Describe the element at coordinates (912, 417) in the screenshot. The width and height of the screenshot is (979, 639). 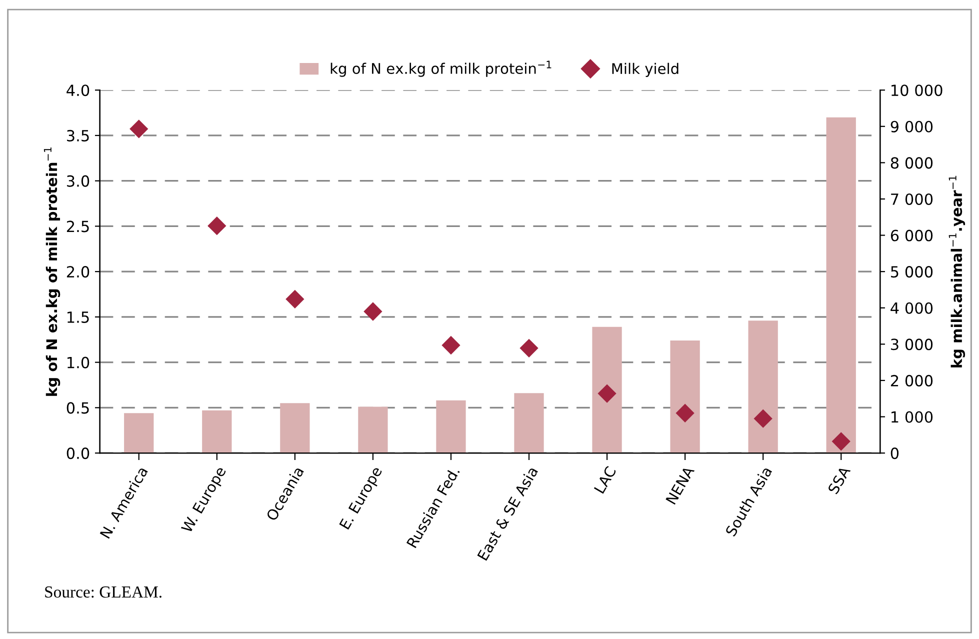
I see `y2-tick-label: 1 000` at that location.